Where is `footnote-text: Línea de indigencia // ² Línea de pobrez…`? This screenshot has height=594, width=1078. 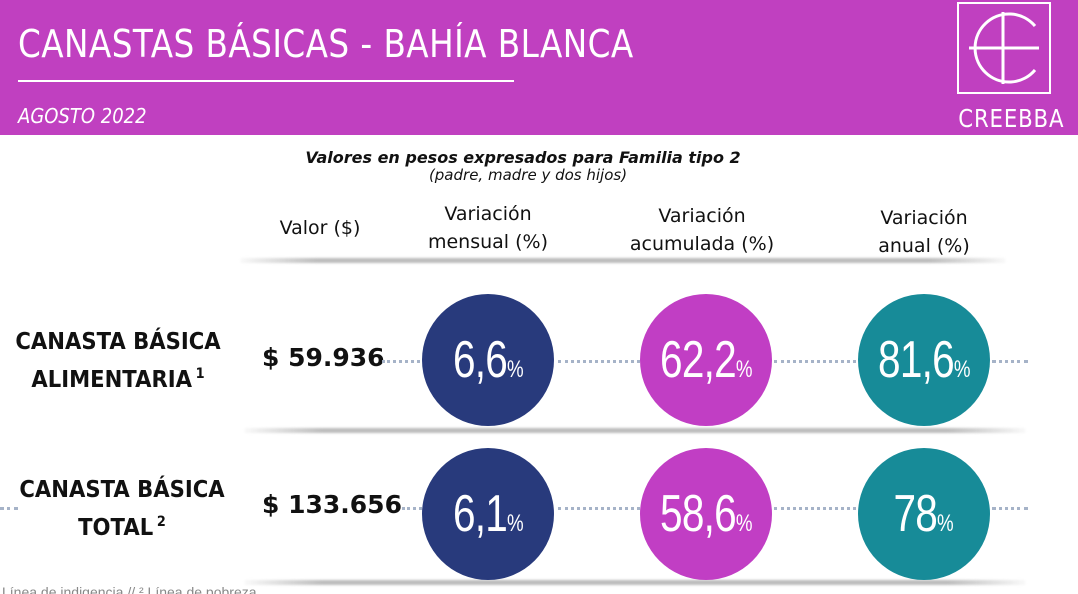 footnote-text: Línea de indigencia // ² Línea de pobrez… is located at coordinates (129, 589).